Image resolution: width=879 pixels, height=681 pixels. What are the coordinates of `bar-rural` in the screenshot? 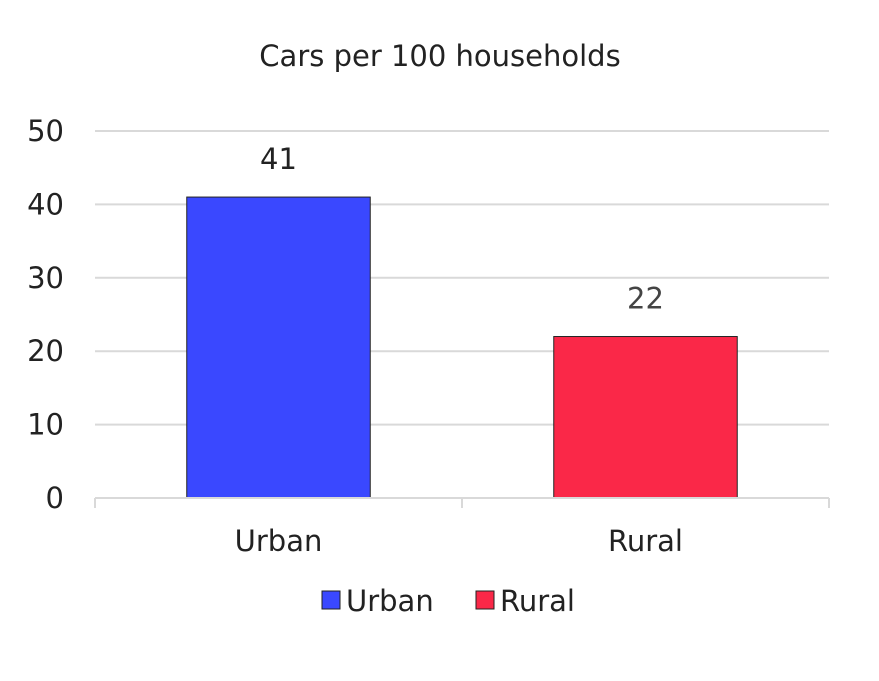 It's located at (645, 417).